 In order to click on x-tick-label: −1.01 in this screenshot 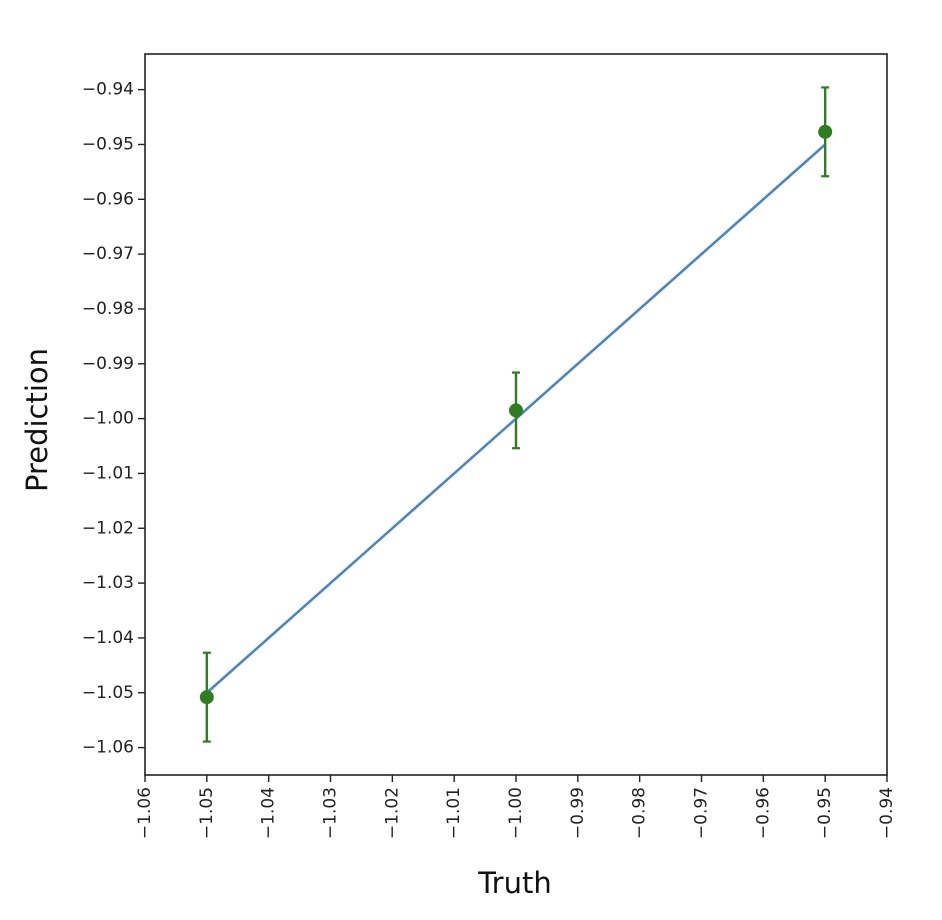, I will do `click(454, 813)`.